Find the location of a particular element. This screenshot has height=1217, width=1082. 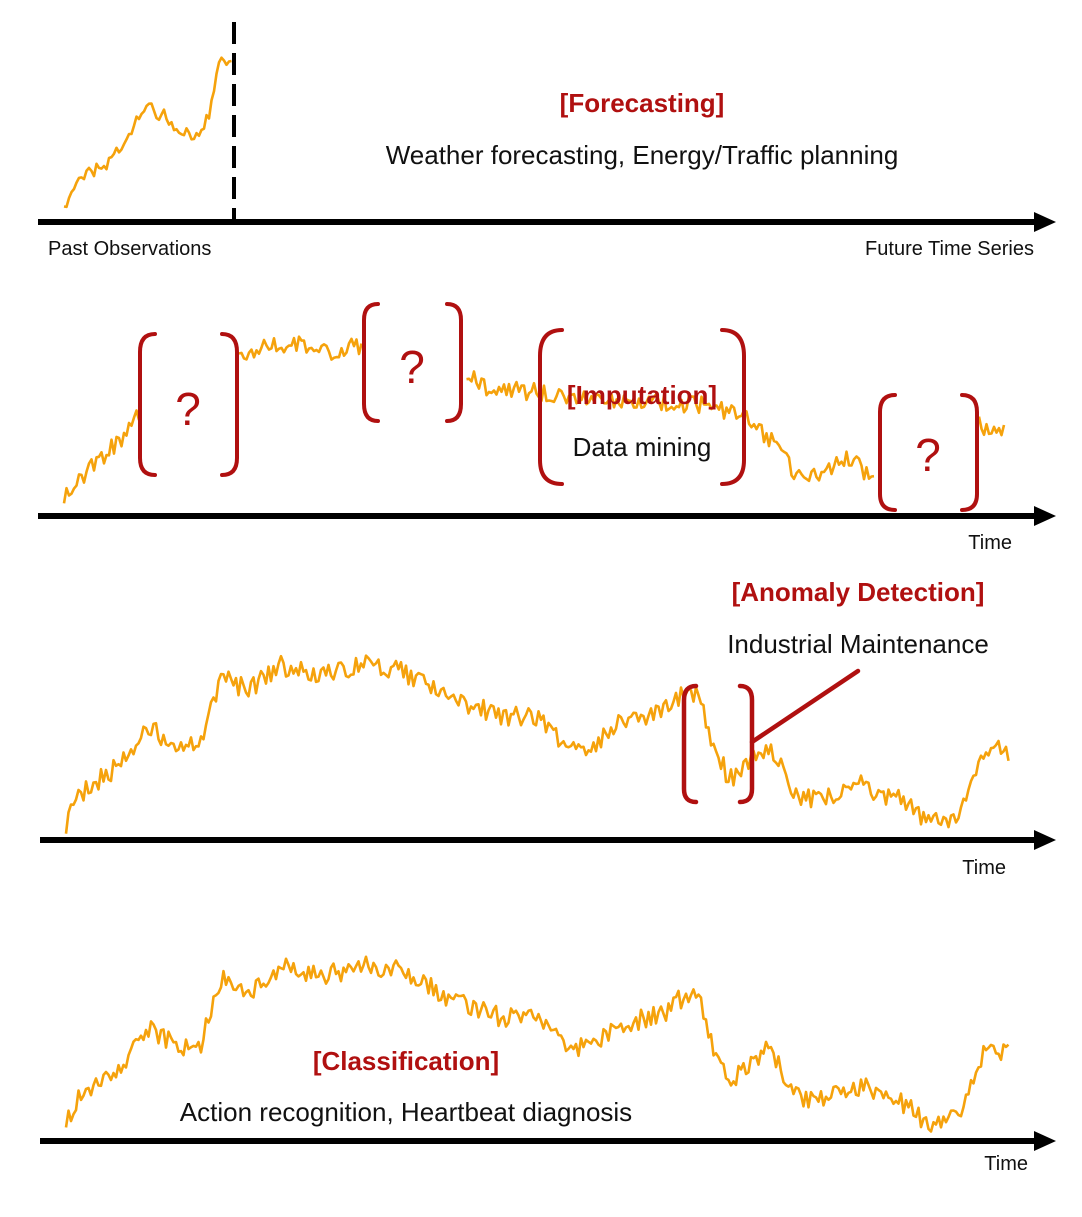

missing-value-mark-2: ? is located at coordinates (412, 367).